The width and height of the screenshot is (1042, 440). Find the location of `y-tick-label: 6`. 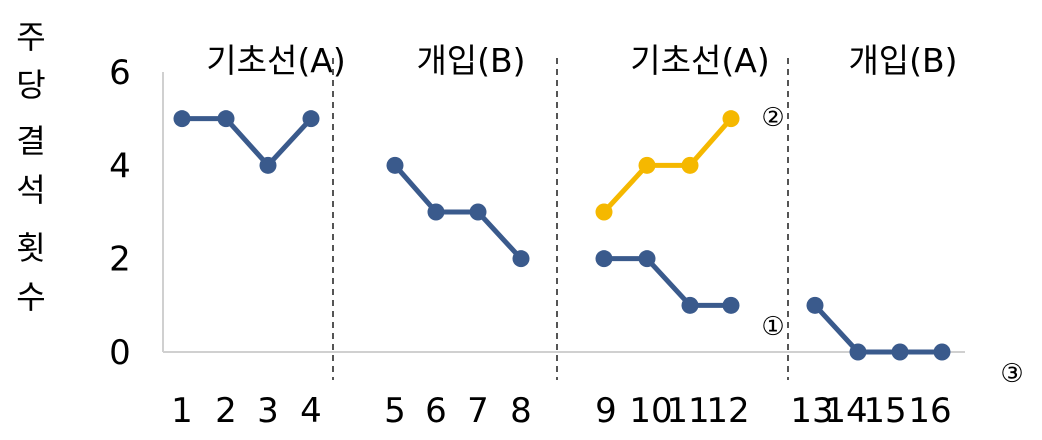

y-tick-label: 6 is located at coordinates (120, 73).